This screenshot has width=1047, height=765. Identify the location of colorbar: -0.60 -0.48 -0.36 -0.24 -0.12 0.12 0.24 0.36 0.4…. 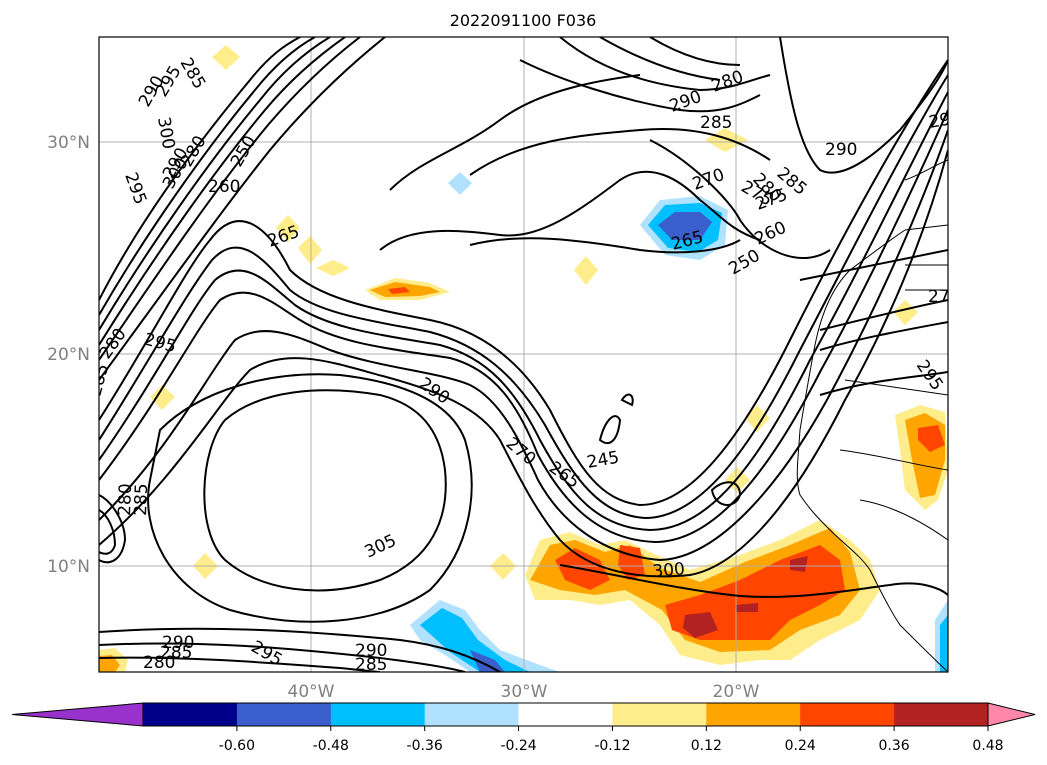
(523, 728).